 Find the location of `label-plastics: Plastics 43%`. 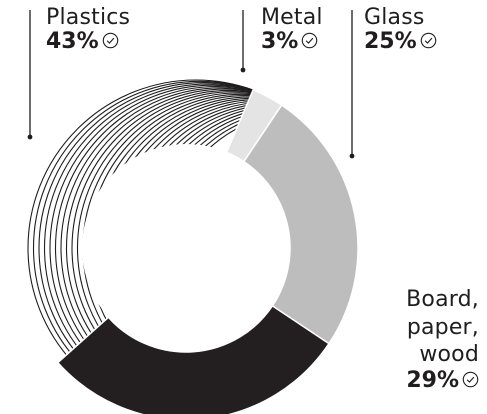

label-plastics: Plastics 43% is located at coordinates (88, 30).